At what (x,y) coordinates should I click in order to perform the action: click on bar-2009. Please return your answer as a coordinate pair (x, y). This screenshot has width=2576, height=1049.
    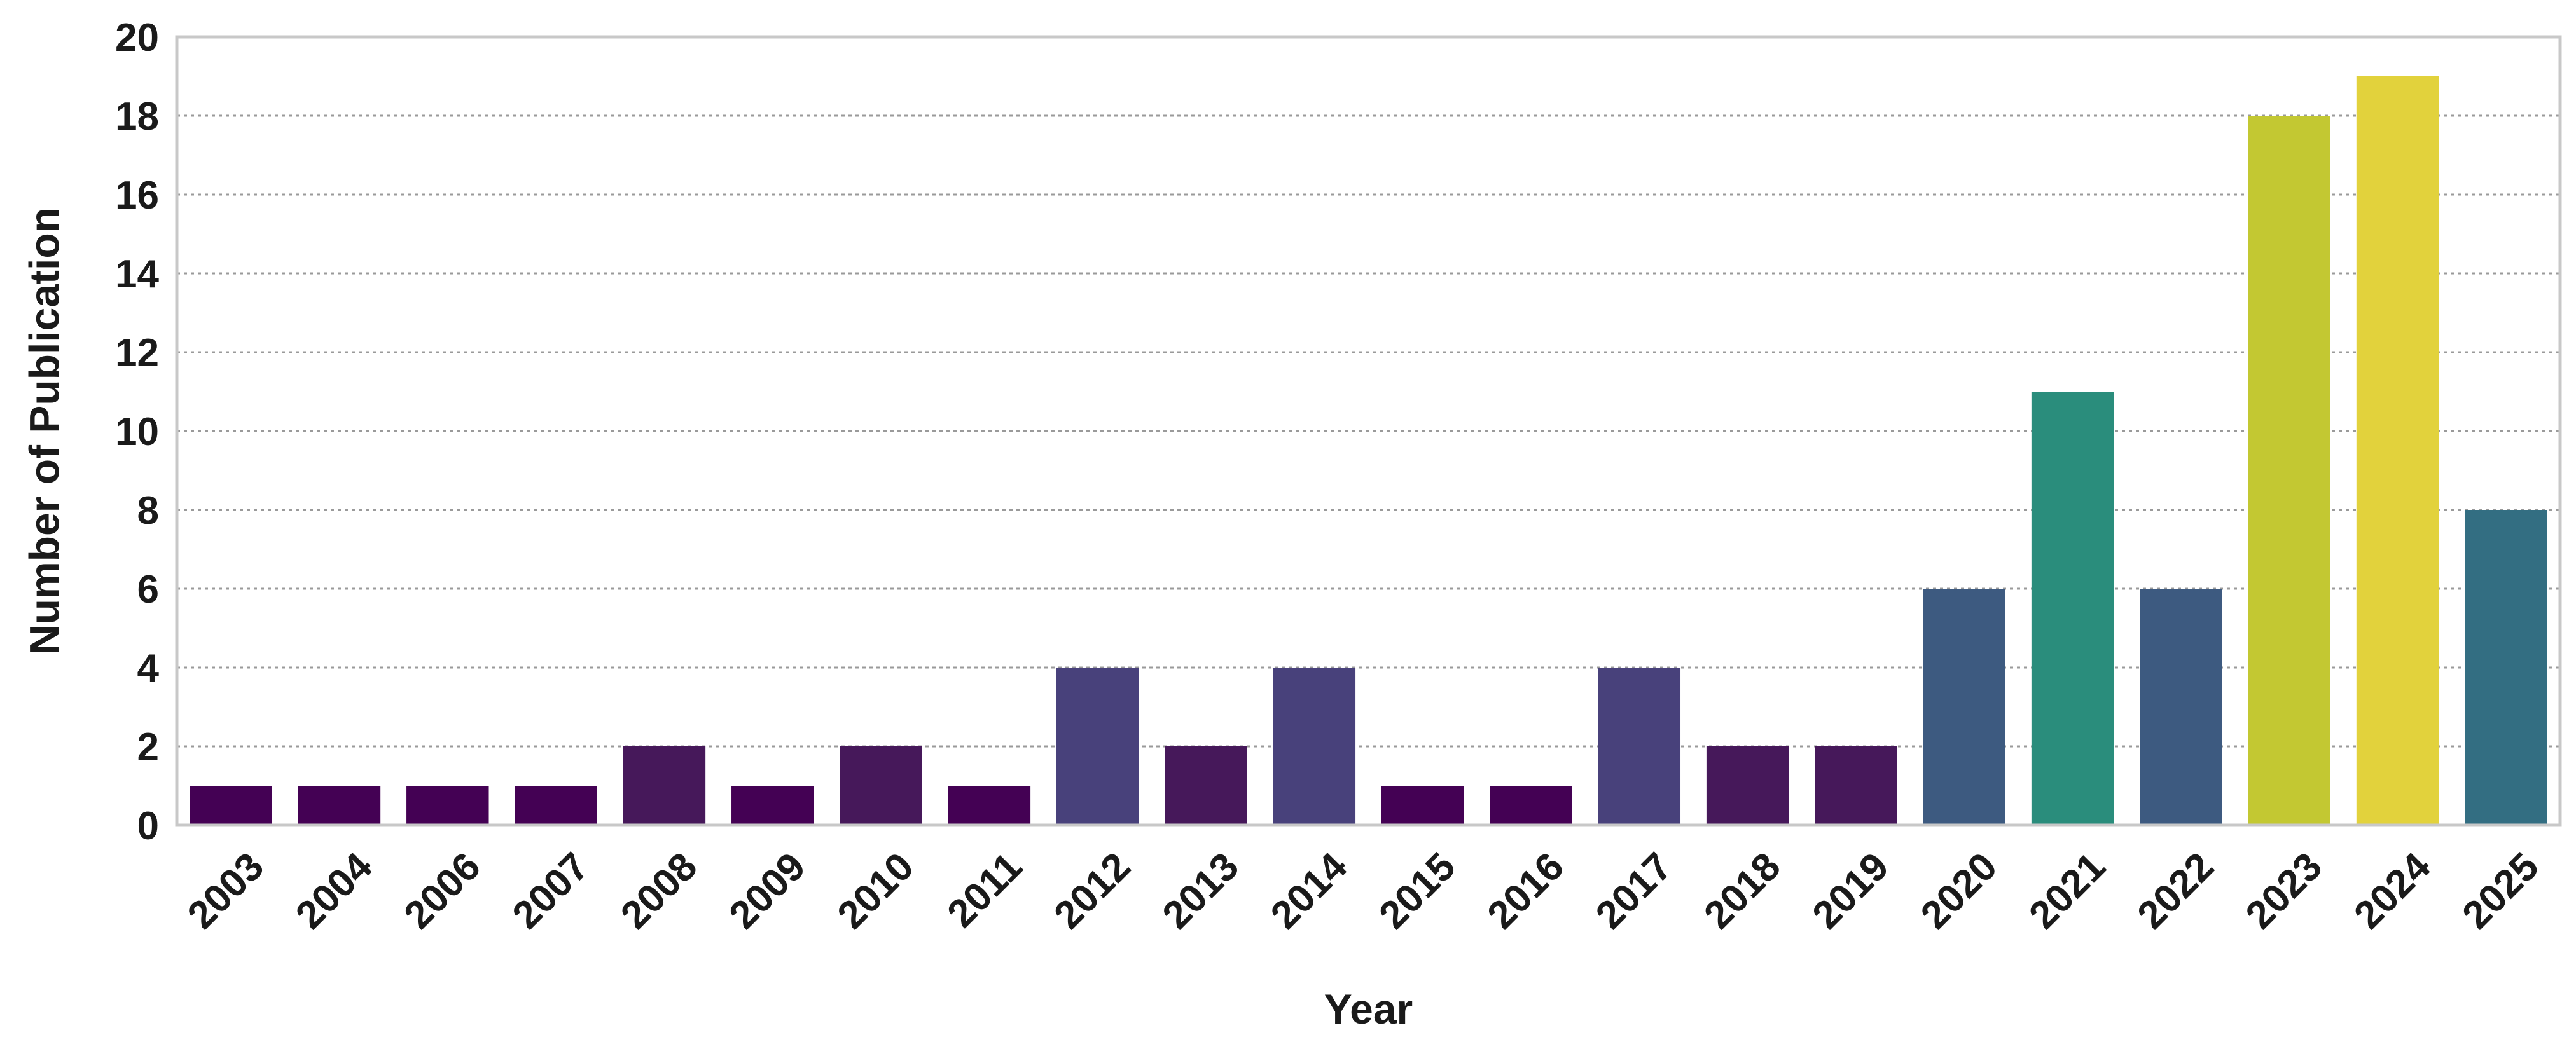
    Looking at the image, I should click on (772, 805).